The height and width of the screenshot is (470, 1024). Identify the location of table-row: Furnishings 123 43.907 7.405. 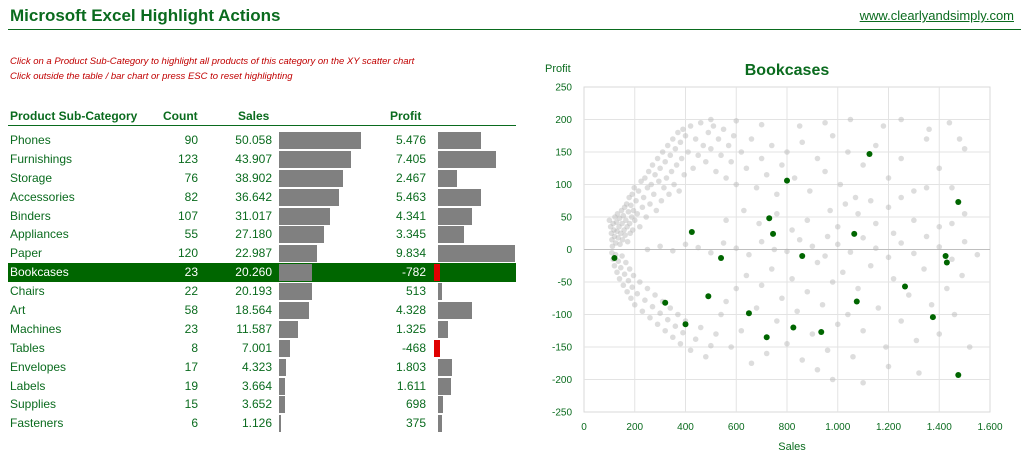
(262, 159).